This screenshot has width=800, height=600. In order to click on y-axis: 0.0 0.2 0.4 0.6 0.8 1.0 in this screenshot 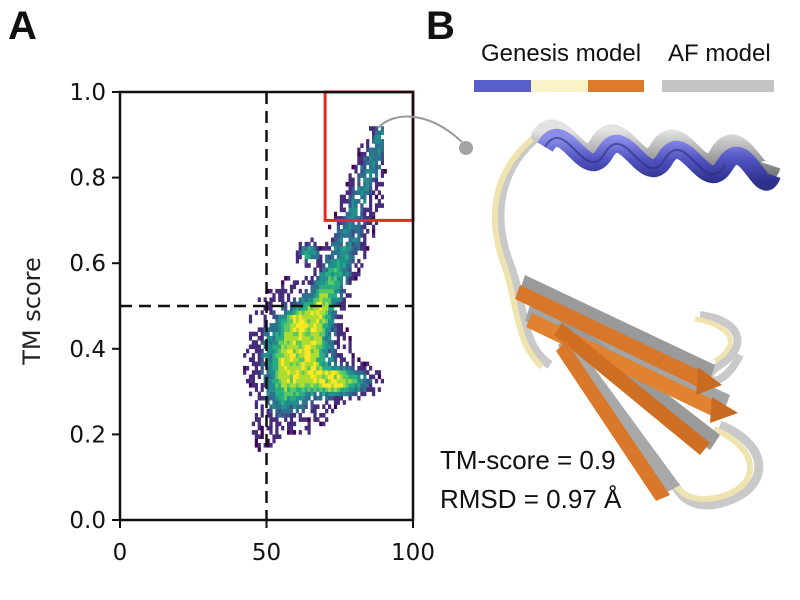, I will do `click(94, 307)`.